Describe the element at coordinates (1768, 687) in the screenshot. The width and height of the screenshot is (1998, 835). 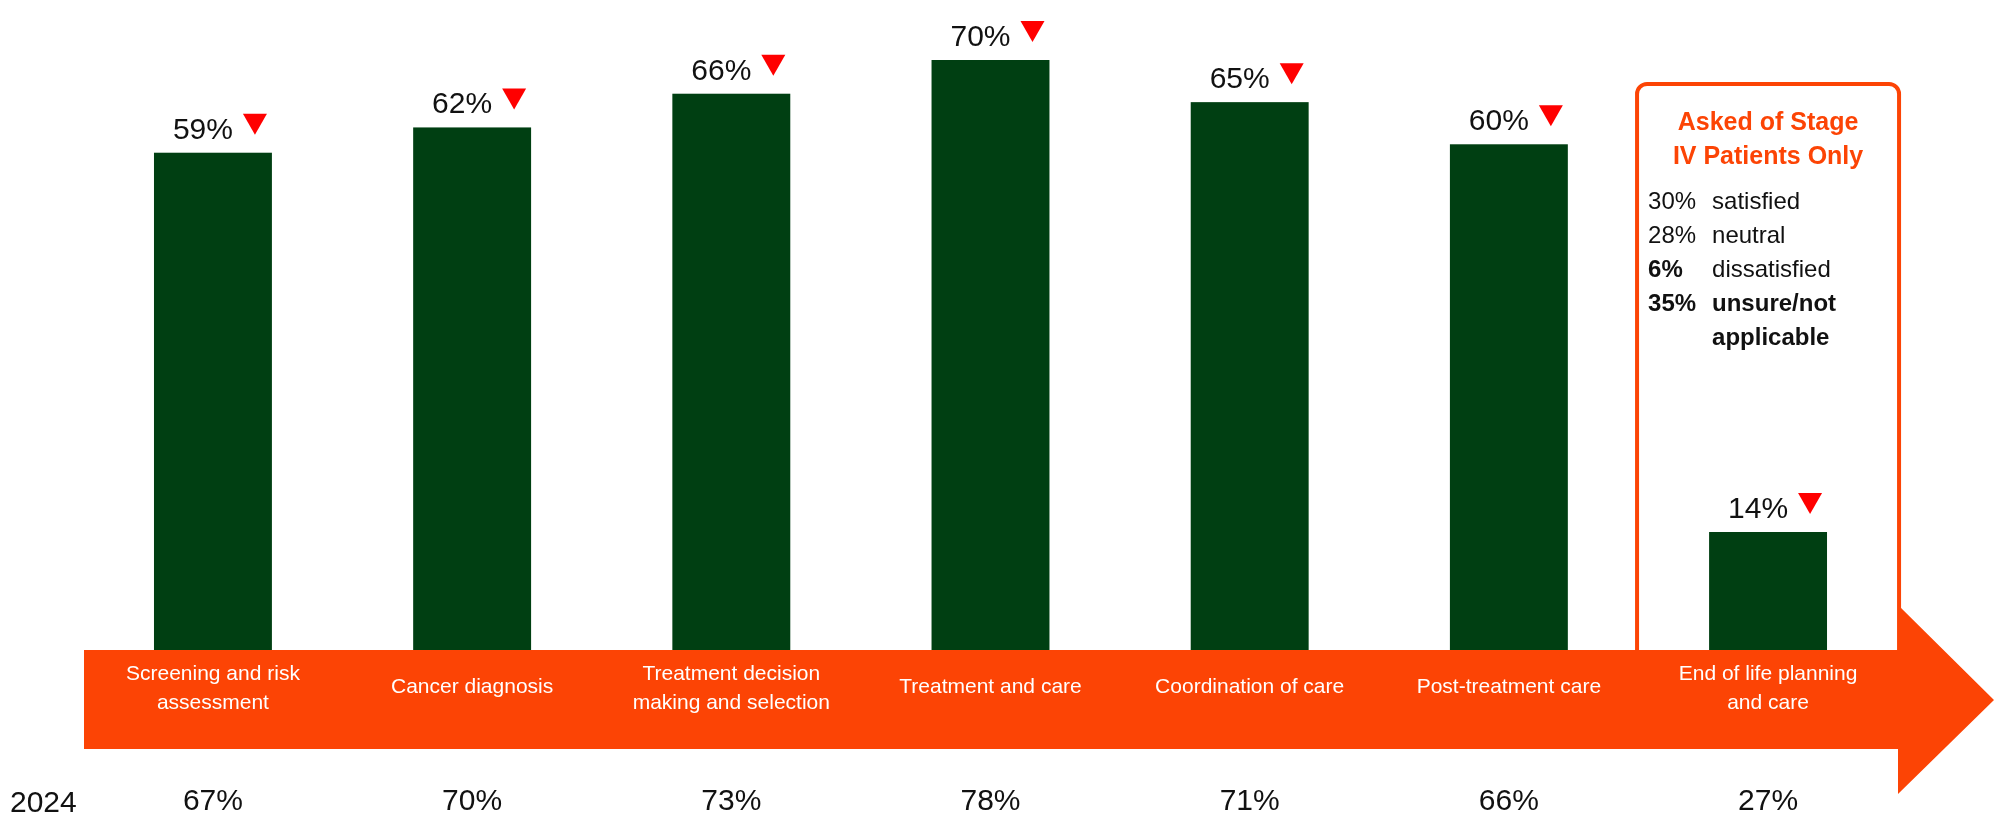
I see `x-tick-label: End of life planning and care` at that location.